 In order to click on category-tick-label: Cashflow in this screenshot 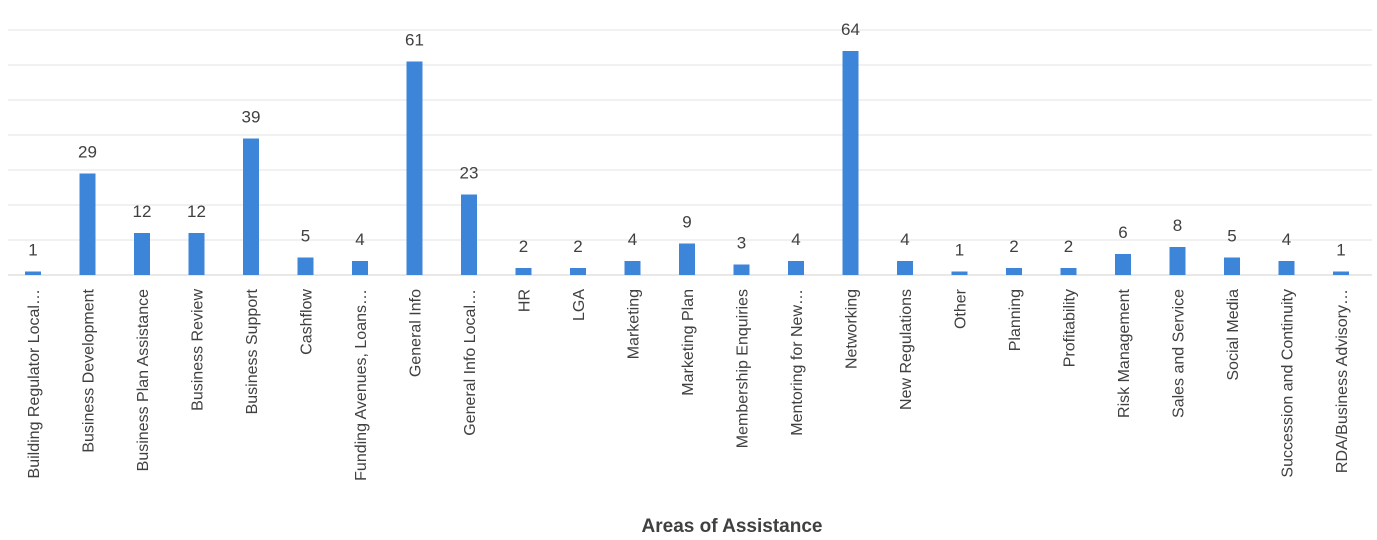, I will do `click(307, 322)`.